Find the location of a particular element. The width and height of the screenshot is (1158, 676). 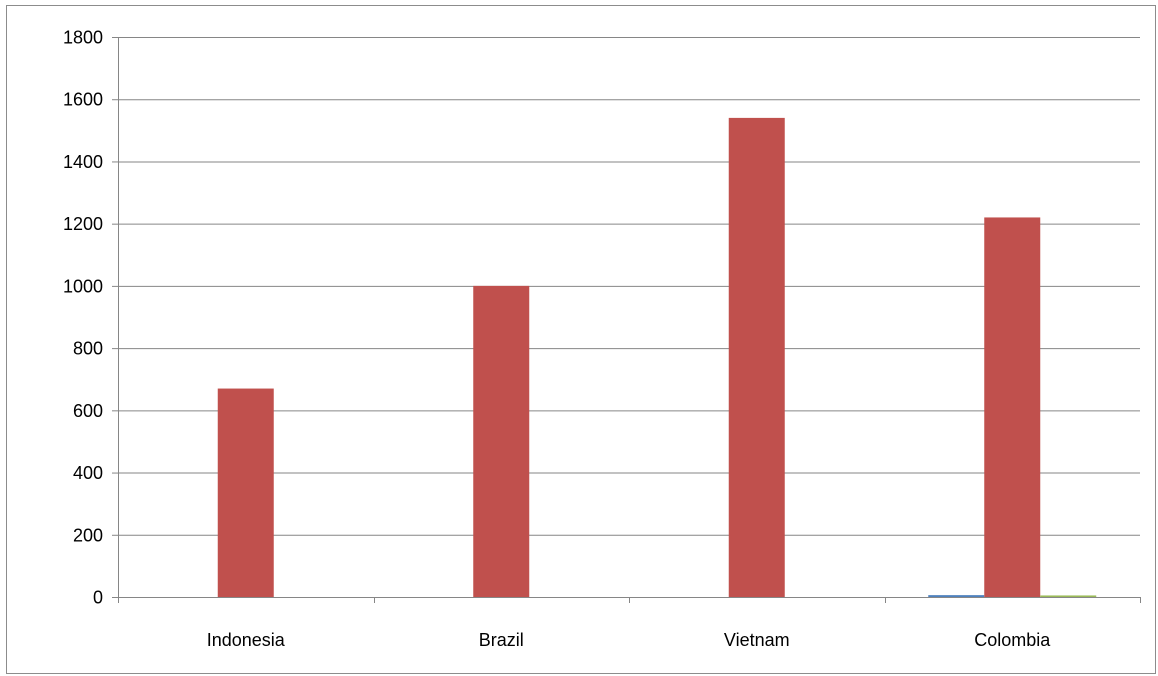

x-tick-label: Indonesia is located at coordinates (246, 640).